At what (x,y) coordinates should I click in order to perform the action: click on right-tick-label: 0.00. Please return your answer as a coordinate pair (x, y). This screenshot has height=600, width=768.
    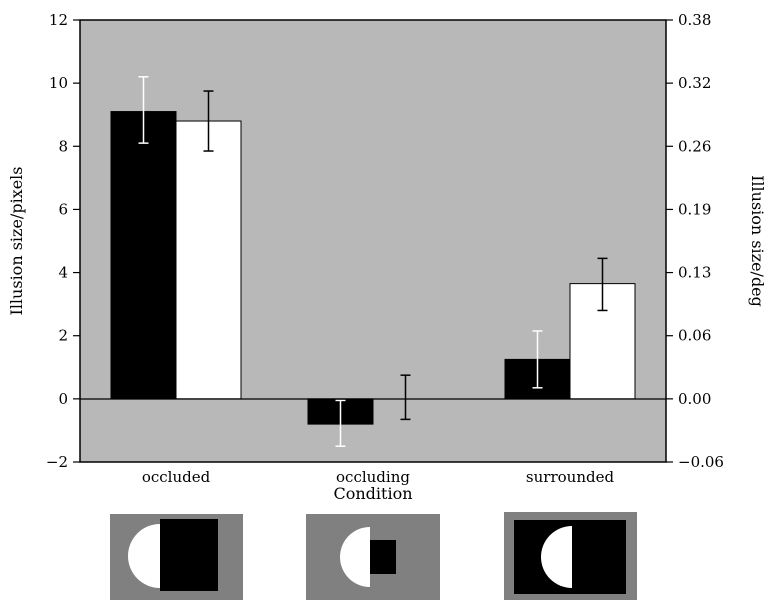
    Looking at the image, I should click on (694, 399).